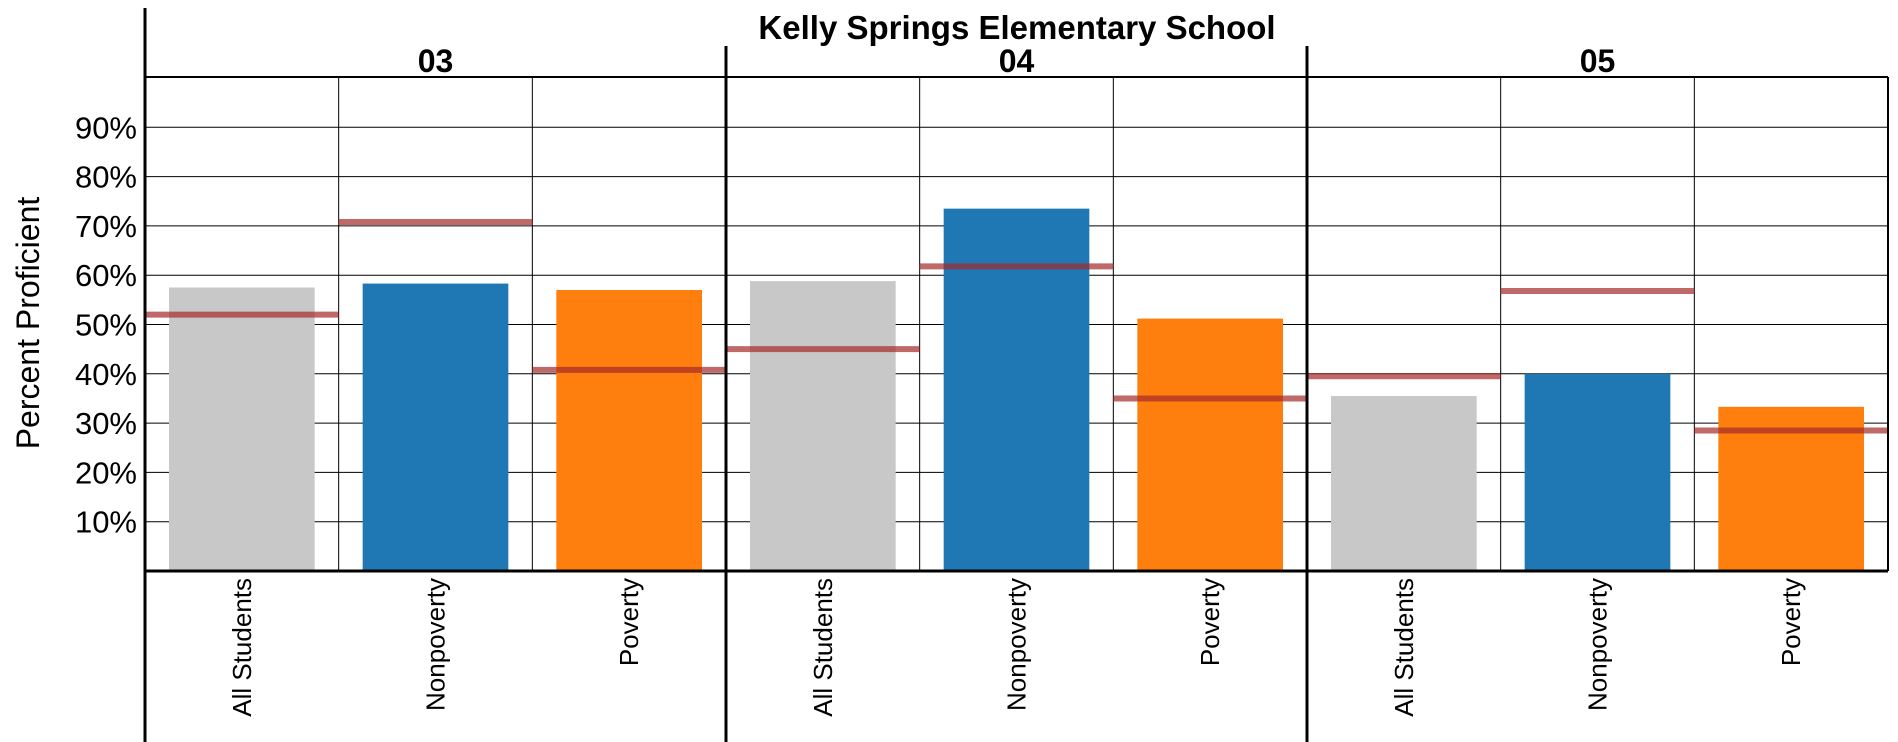 The height and width of the screenshot is (742, 1898). I want to click on bar-04-nonpoverty, so click(1016, 389).